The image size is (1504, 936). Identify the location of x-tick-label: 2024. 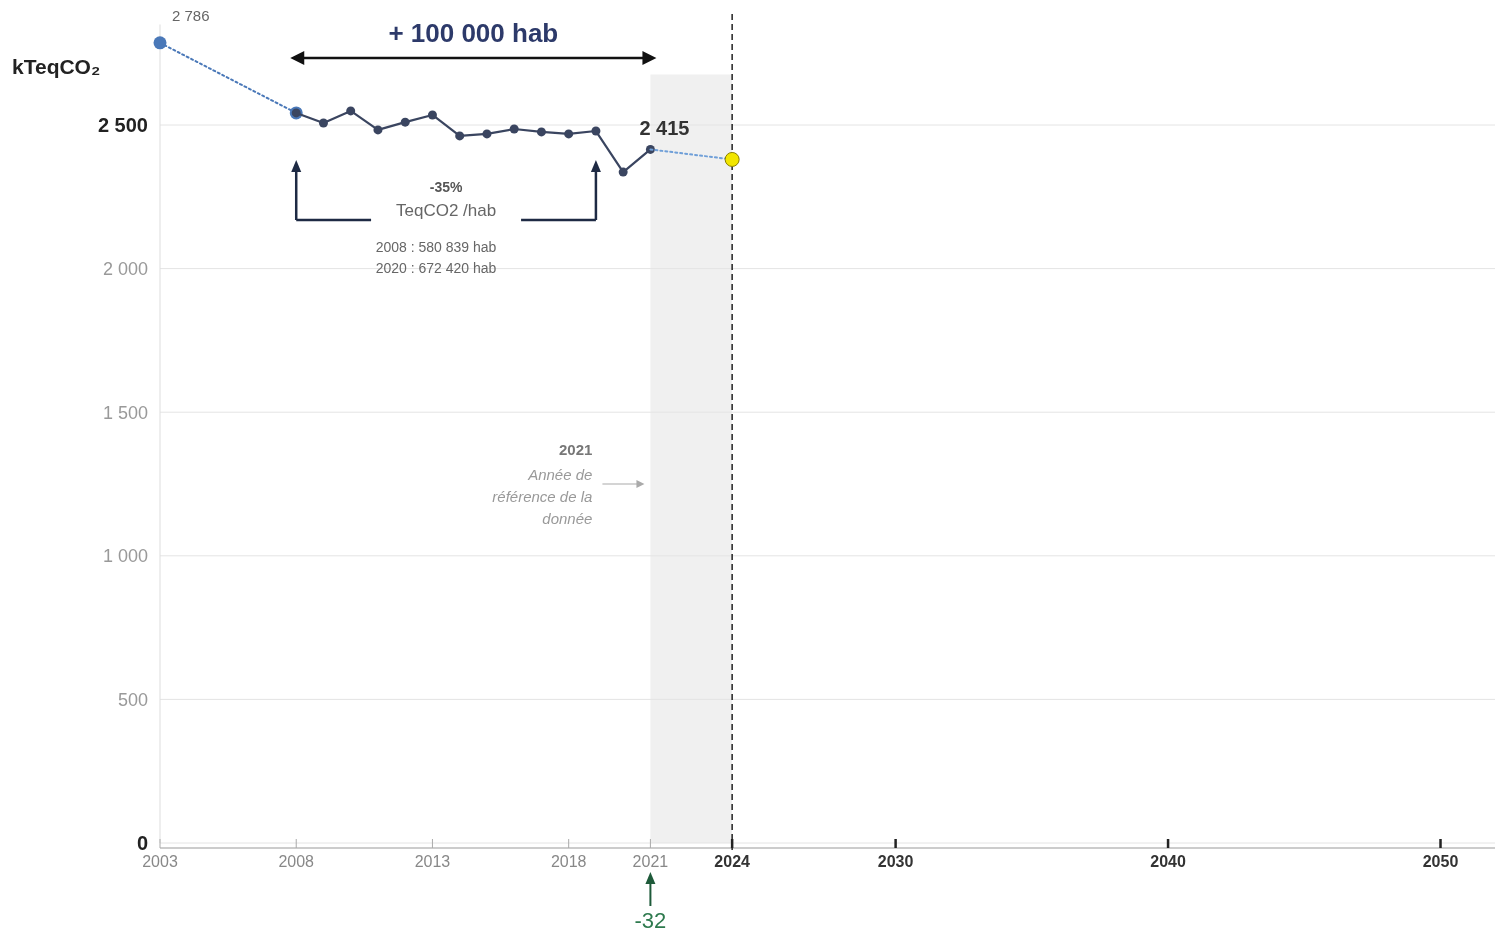
(732, 861).